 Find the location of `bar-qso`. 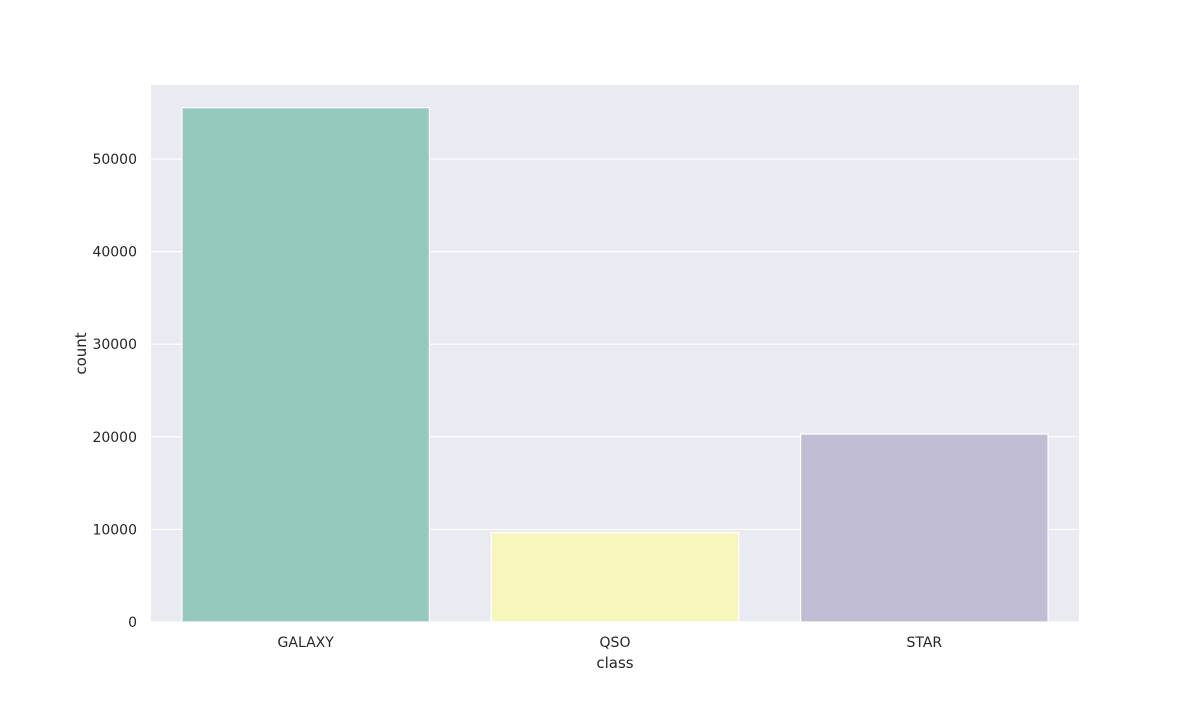

bar-qso is located at coordinates (615, 577).